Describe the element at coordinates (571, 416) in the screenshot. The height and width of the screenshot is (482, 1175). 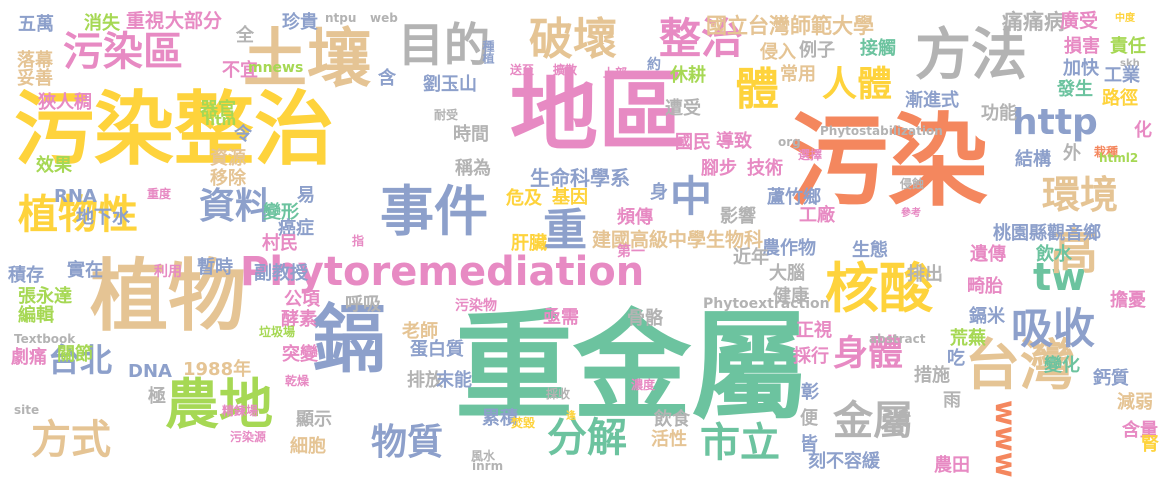
I see `cloud-word: 逢` at that location.